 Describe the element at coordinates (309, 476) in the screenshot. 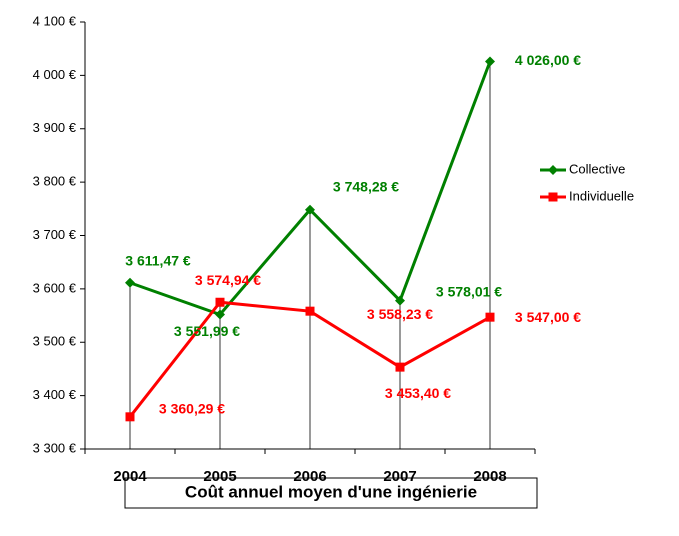

I see `x-tick-label: 2006` at that location.